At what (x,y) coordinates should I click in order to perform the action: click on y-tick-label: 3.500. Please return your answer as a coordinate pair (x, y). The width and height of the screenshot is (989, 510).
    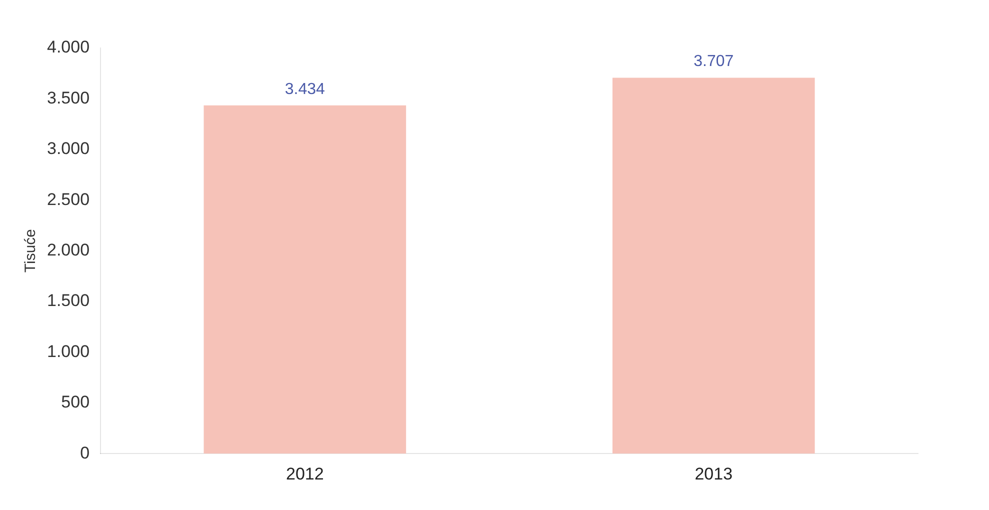
    Looking at the image, I should click on (68, 98).